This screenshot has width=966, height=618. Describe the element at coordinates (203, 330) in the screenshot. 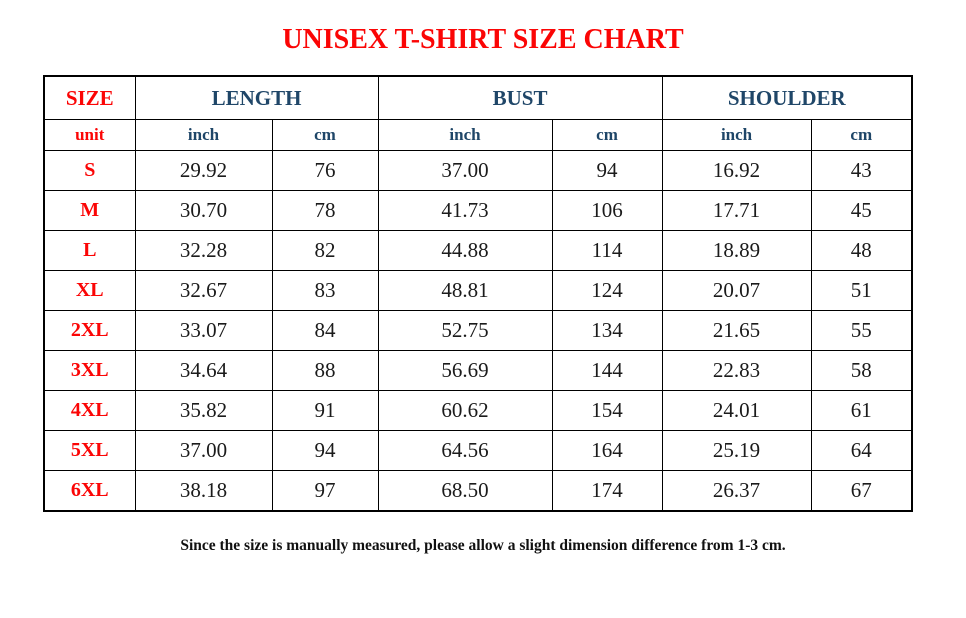

I see `length-inch-cell: 33.07` at that location.